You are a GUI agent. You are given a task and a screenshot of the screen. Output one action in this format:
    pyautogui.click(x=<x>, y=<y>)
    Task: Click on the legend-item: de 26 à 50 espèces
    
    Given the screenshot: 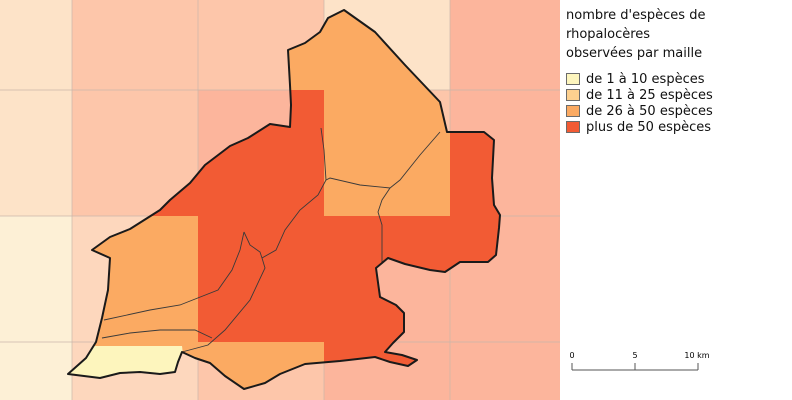 What is the action you would take?
    pyautogui.click(x=677, y=111)
    